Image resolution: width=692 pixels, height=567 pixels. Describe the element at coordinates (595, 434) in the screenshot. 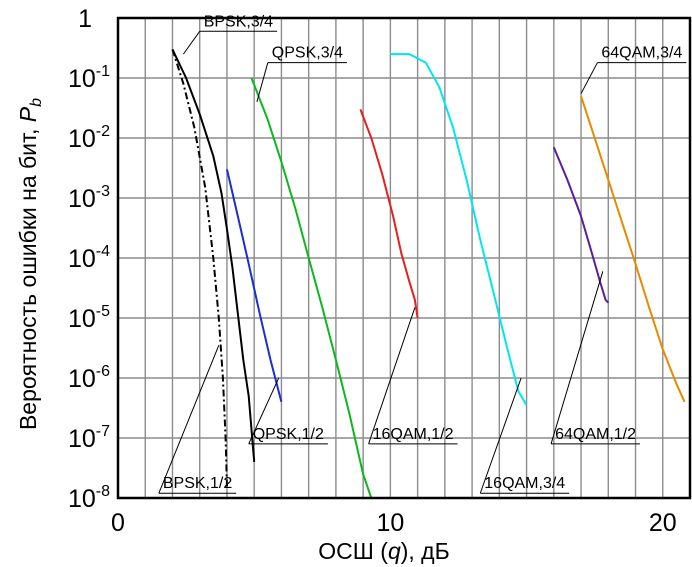

I see `series-label: 64QAM,1/2` at that location.